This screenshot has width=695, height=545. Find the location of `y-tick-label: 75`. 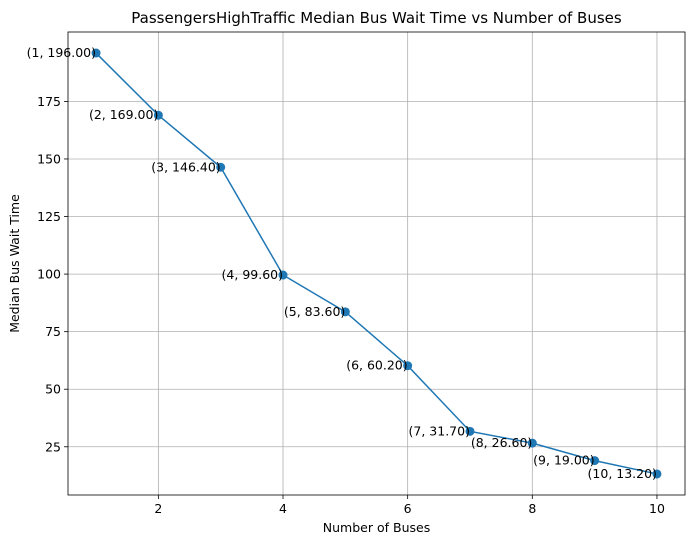

y-tick-label: 75 is located at coordinates (53, 331).